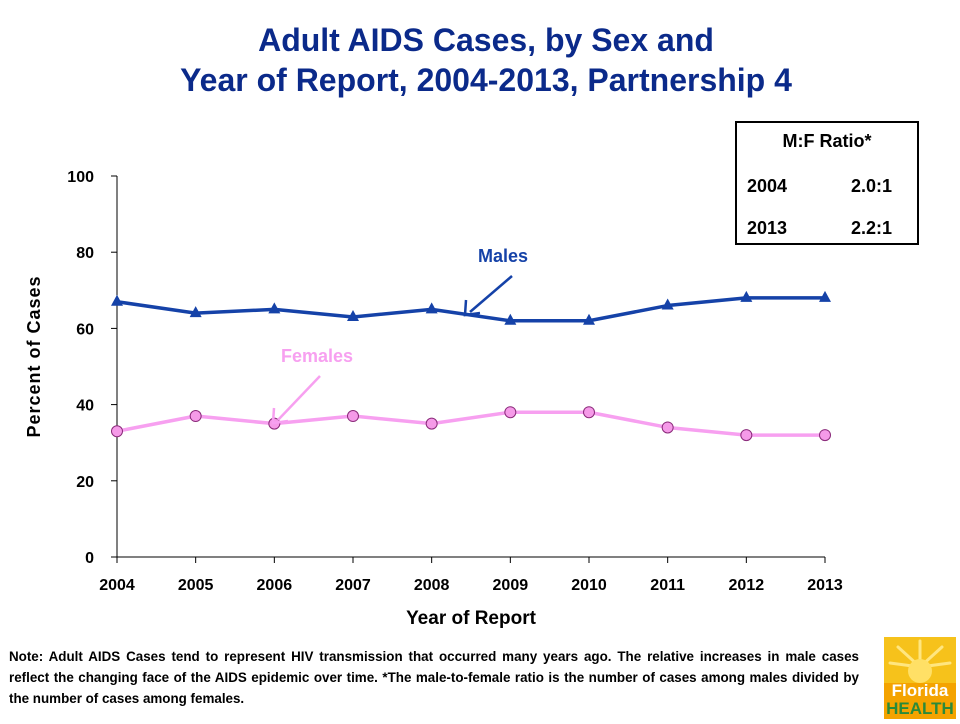  I want to click on ratio-box: M:F Ratio* 2004 2.0:1 2013 2.2:1, so click(827, 183).